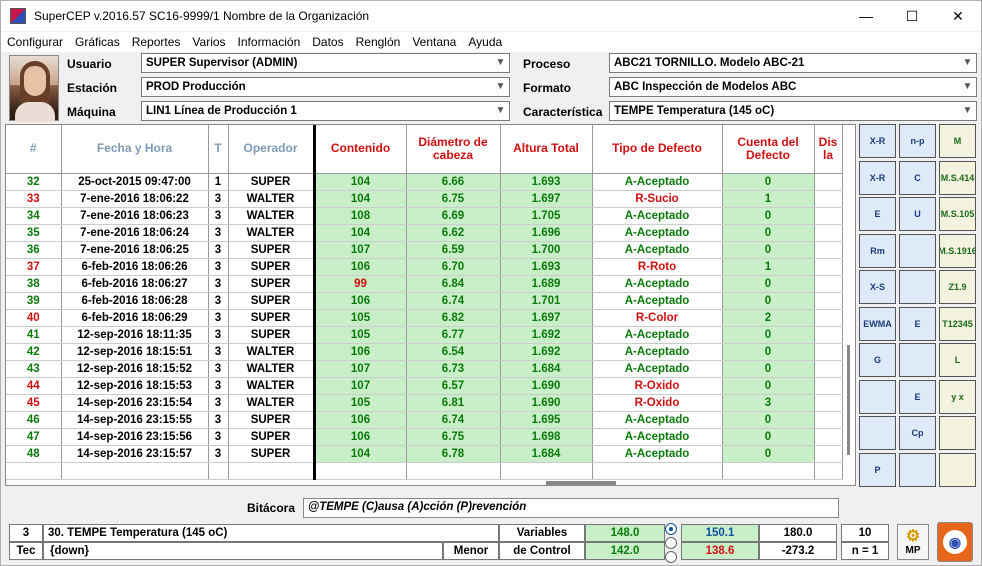 The width and height of the screenshot is (982, 566). Describe the element at coordinates (546, 216) in the screenshot. I see `row-altura: 1.705` at that location.